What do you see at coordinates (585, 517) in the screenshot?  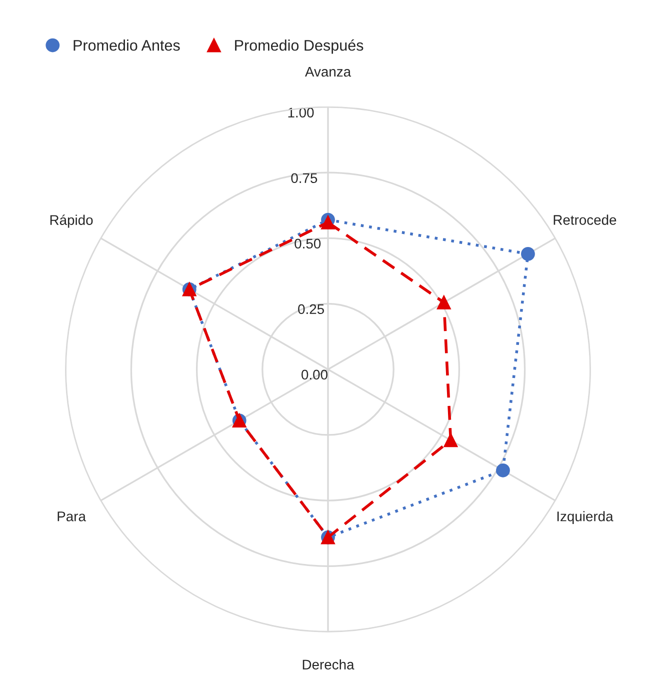 I see `spoke-label: Izquierda` at bounding box center [585, 517].